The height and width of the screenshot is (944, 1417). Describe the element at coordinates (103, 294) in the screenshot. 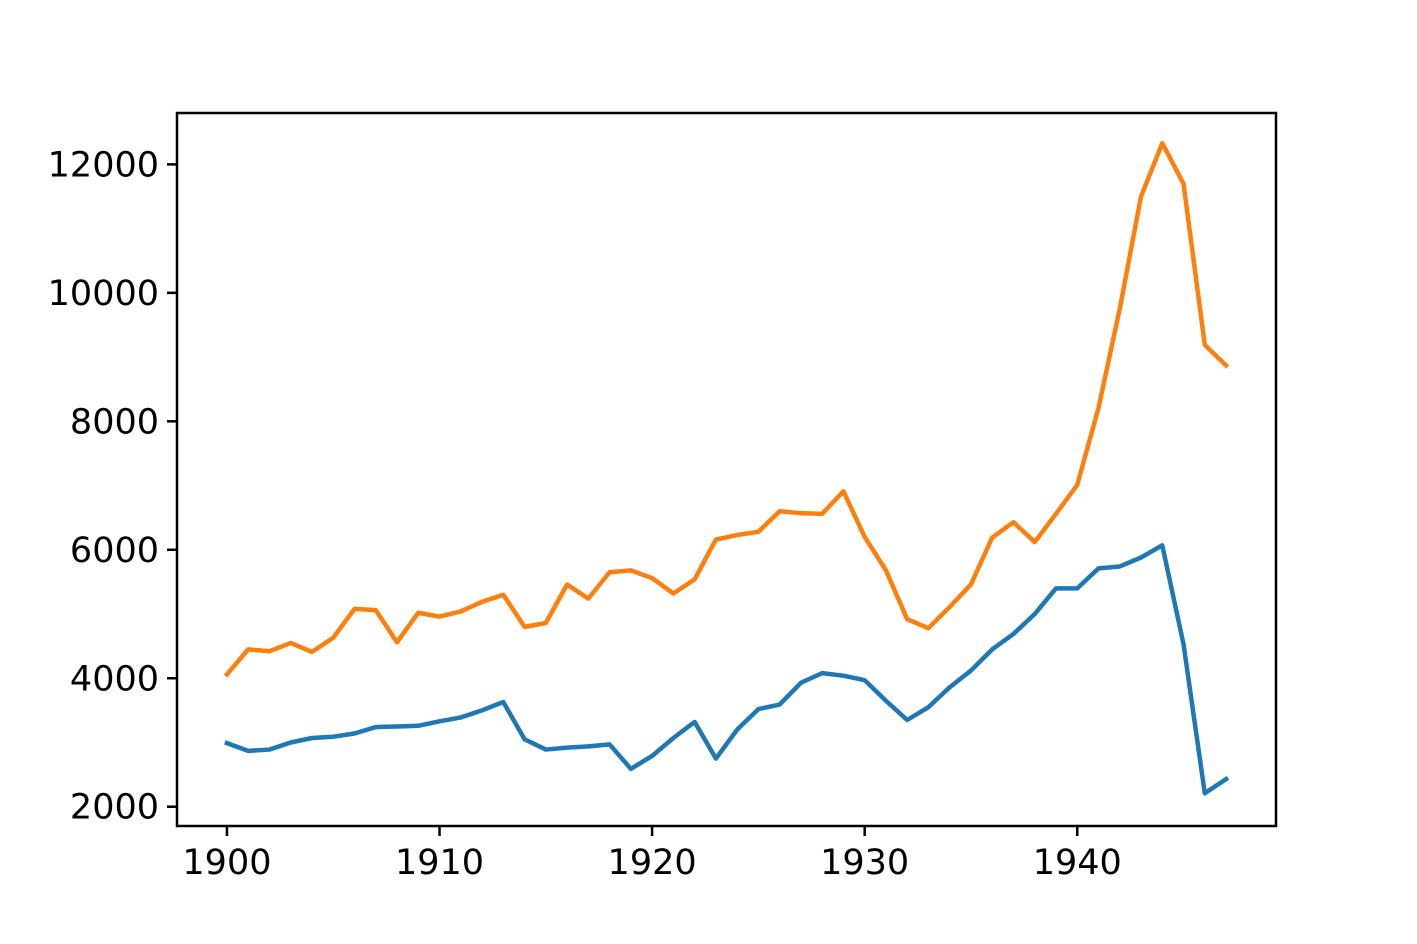

I see `y-tick-label: 10000` at that location.